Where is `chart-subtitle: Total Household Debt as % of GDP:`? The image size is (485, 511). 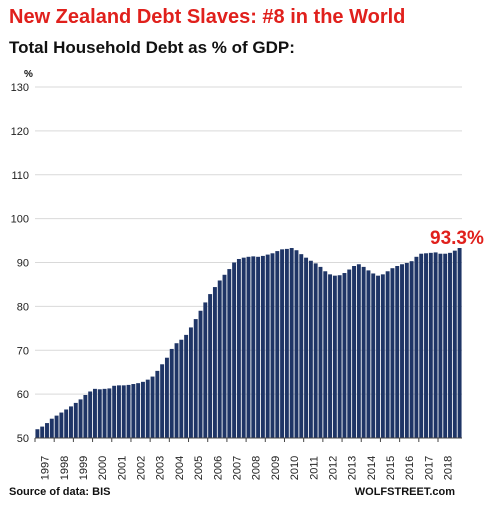 chart-subtitle: Total Household Debt as % of GDP: is located at coordinates (152, 47).